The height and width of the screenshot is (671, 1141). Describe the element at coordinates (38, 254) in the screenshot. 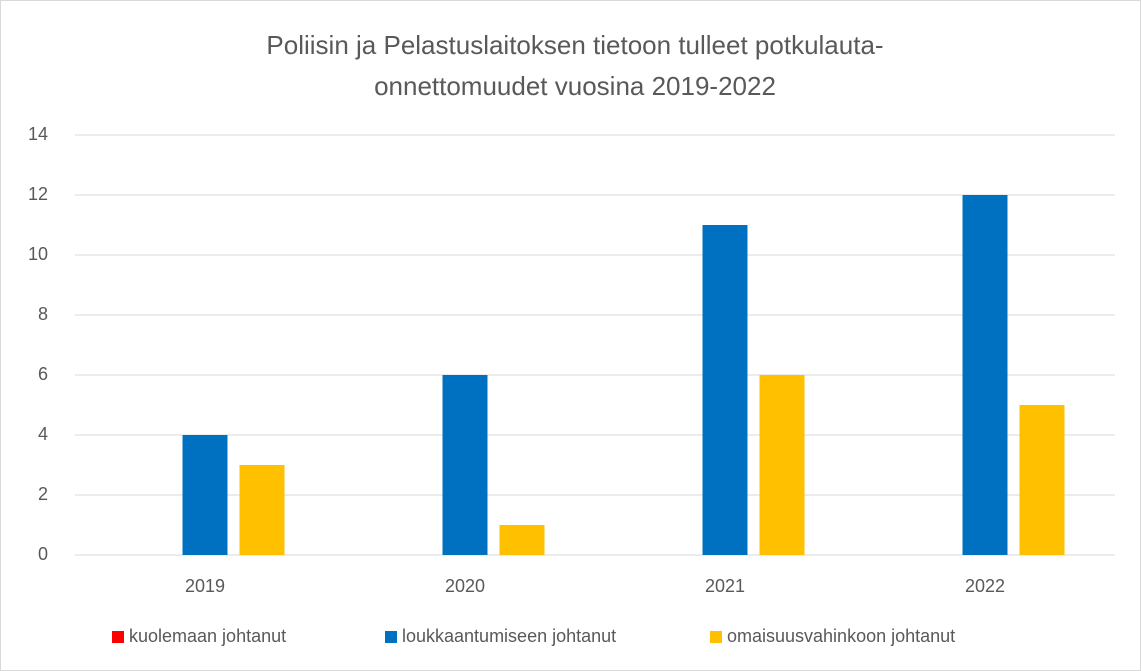

I see `y-tick-label: 10` at that location.